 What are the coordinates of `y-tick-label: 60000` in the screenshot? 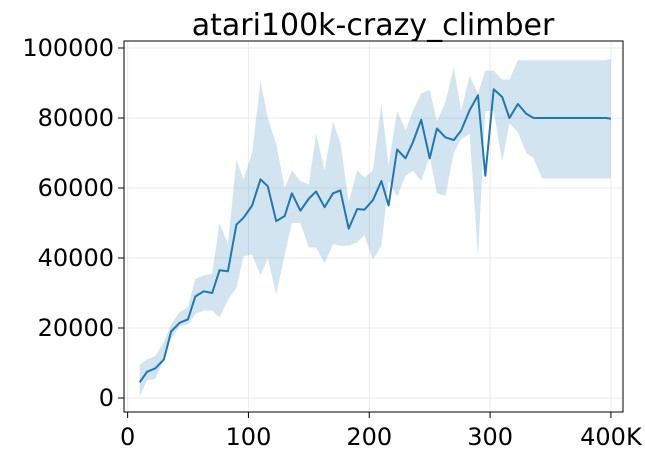 It's located at (76, 188).